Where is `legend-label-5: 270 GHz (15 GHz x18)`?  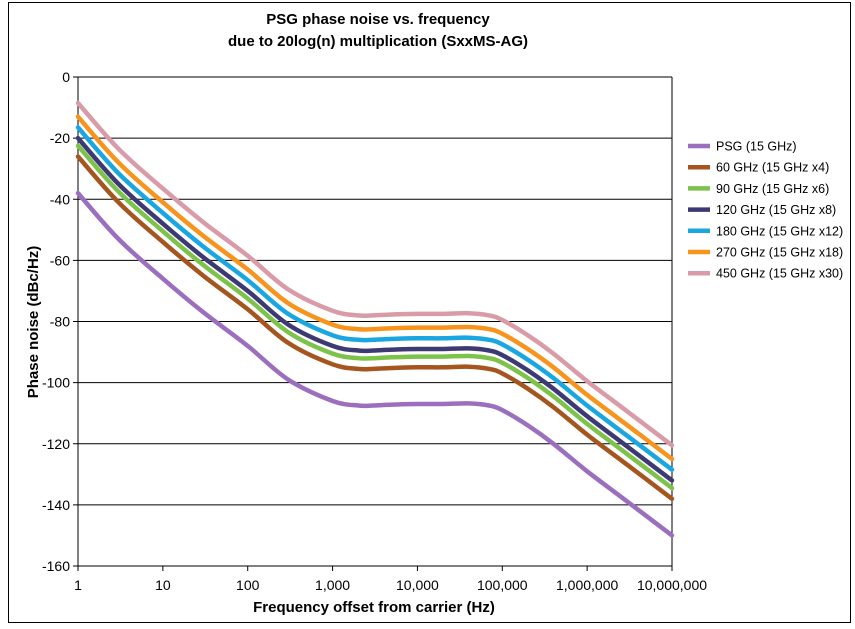
legend-label-5: 270 GHz (15 GHz x18) is located at coordinates (779, 253).